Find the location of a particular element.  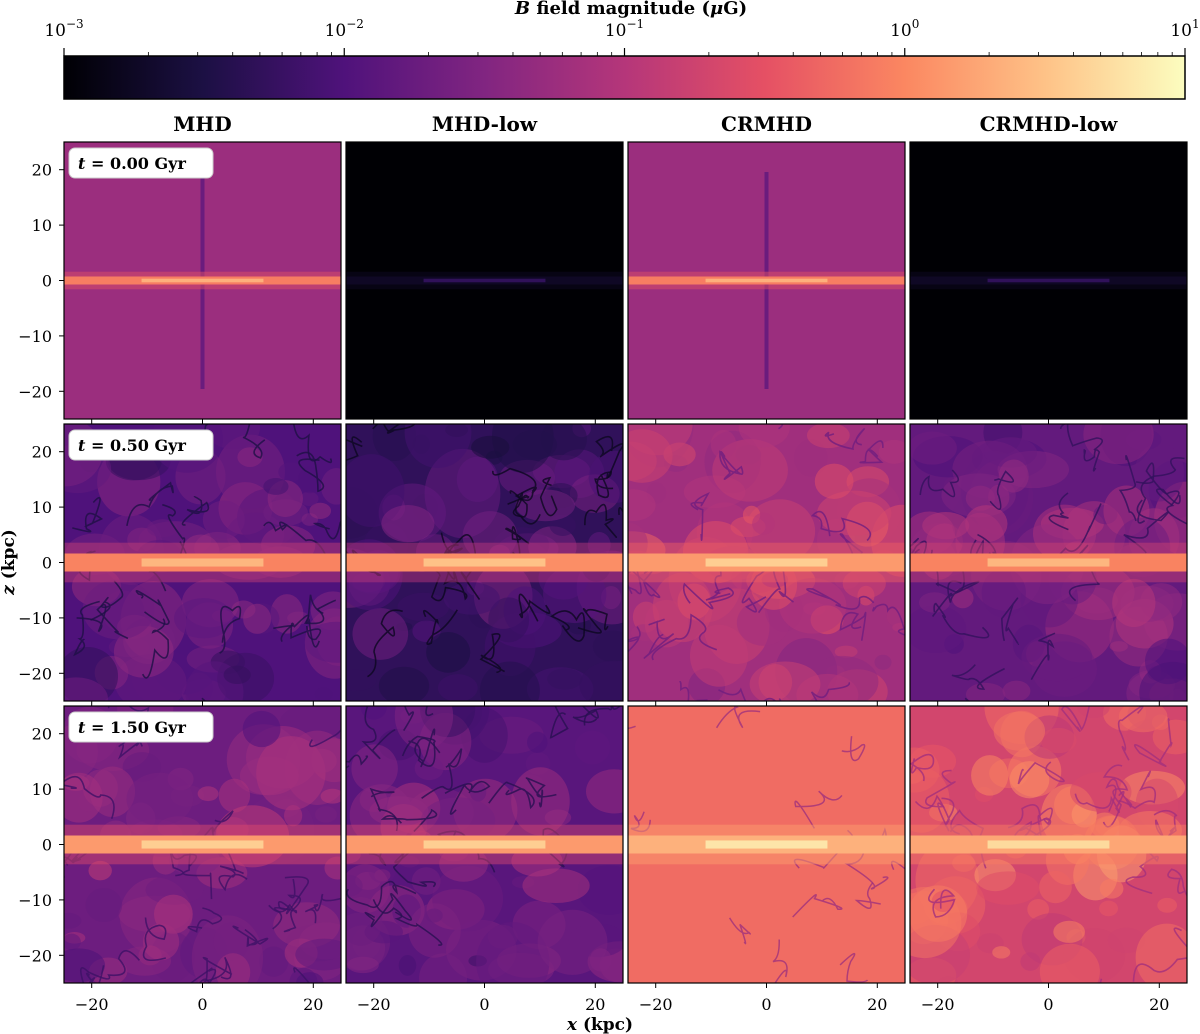

y-tick-label: −10 is located at coordinates (35, 900).